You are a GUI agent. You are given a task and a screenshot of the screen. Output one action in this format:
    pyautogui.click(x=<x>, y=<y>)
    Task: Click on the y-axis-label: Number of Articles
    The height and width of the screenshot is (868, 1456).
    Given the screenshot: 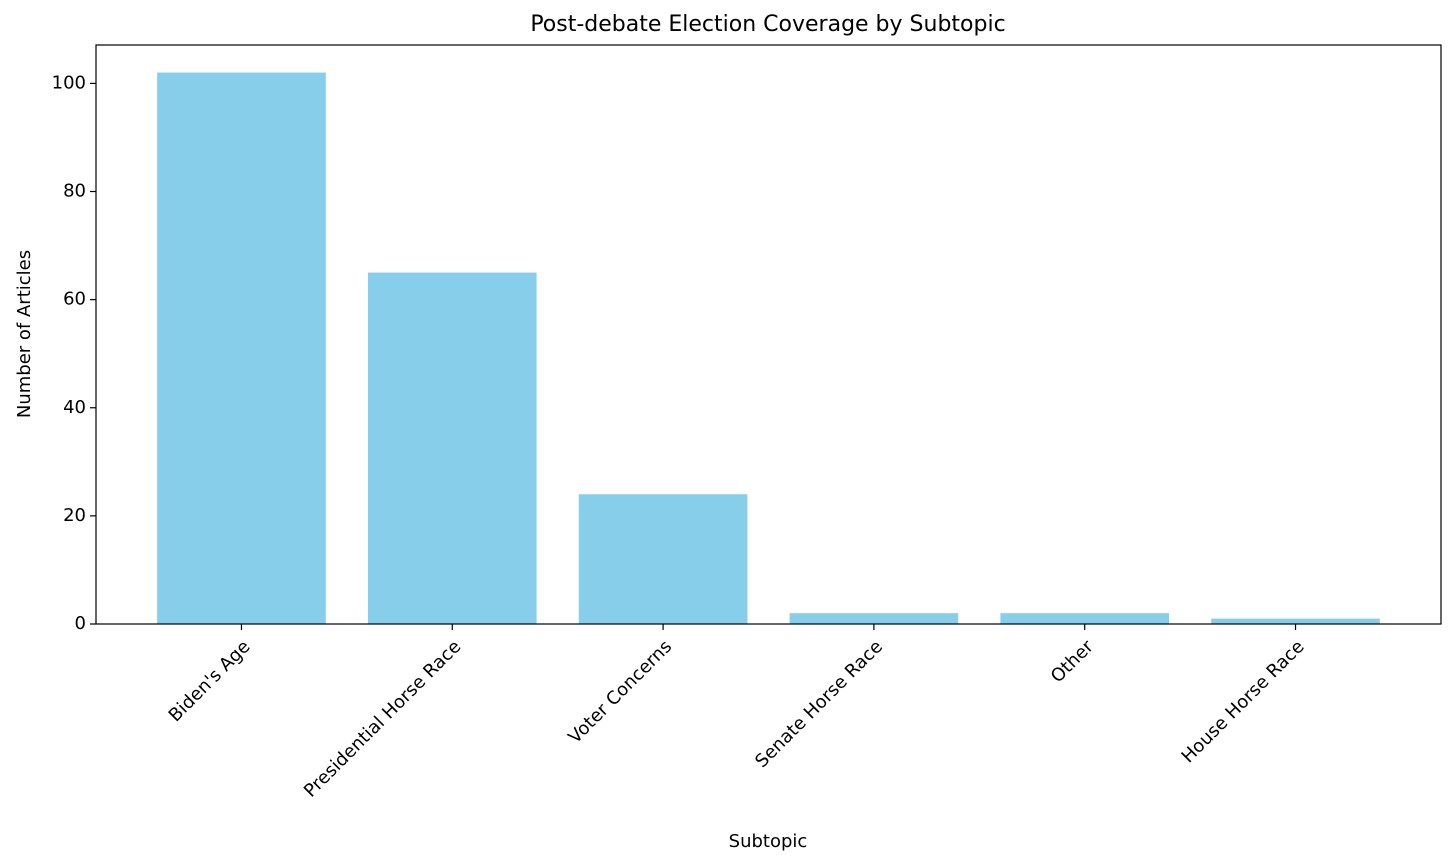 What is the action you would take?
    pyautogui.click(x=24, y=334)
    